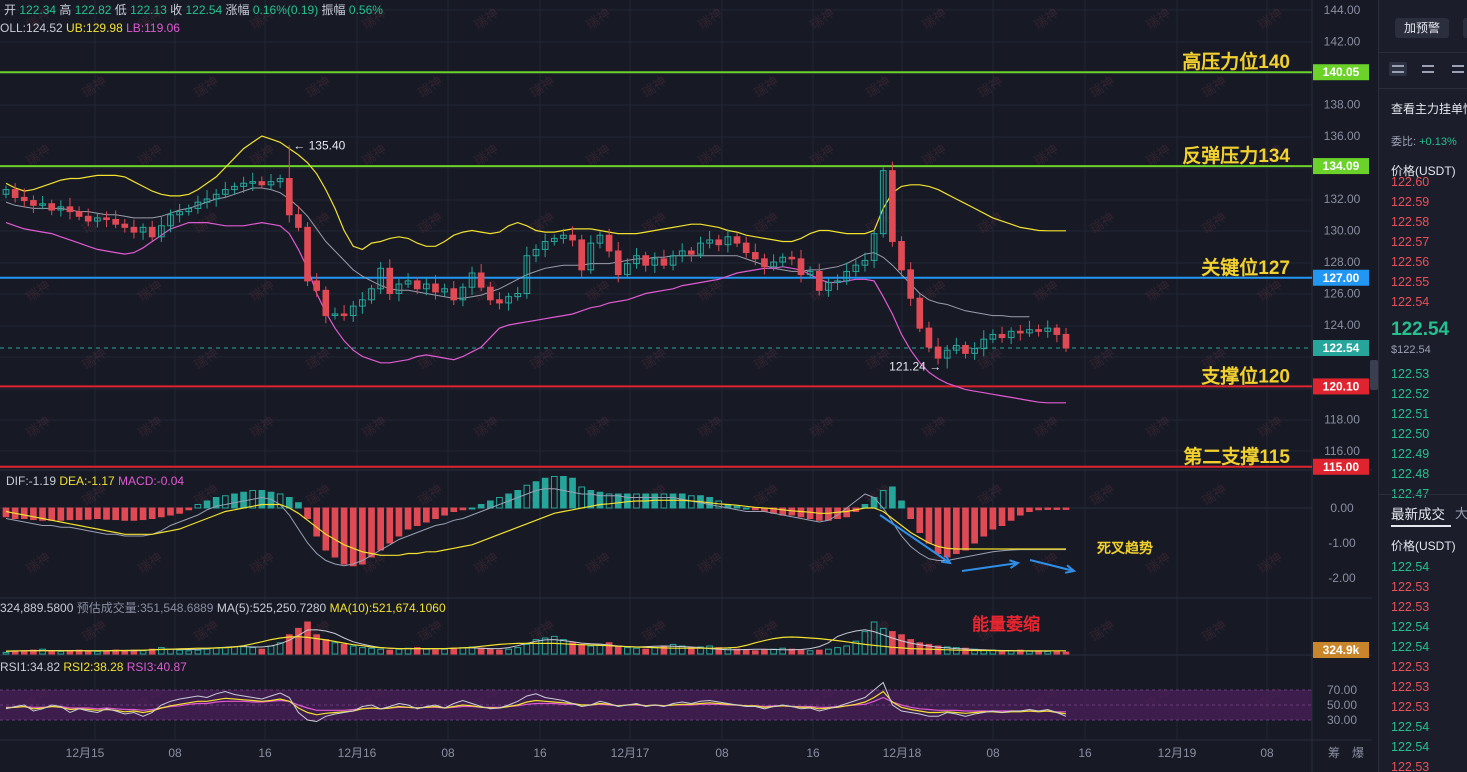  I want to click on bid-row: 122.49, so click(1410, 454).